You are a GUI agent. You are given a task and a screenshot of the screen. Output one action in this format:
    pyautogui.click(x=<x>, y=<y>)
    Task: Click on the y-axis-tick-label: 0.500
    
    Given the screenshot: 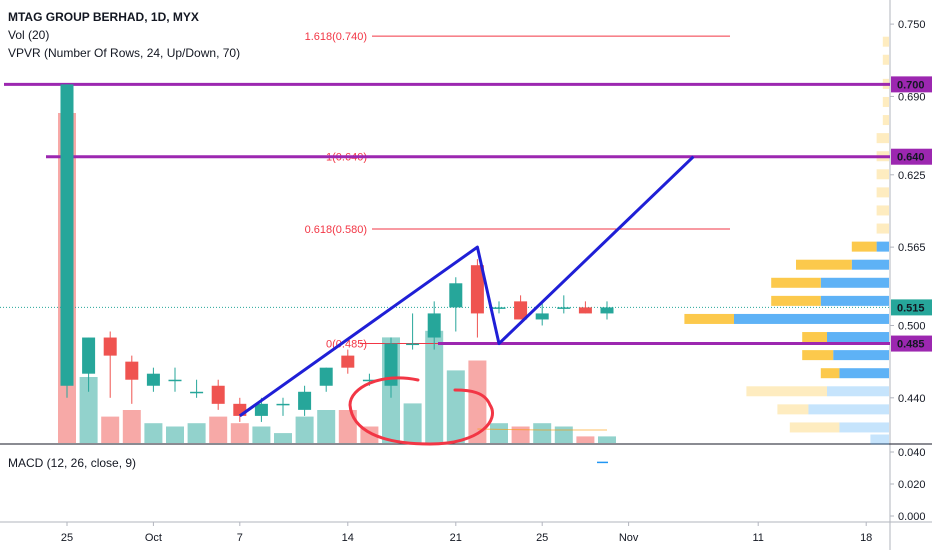 What is the action you would take?
    pyautogui.click(x=912, y=326)
    